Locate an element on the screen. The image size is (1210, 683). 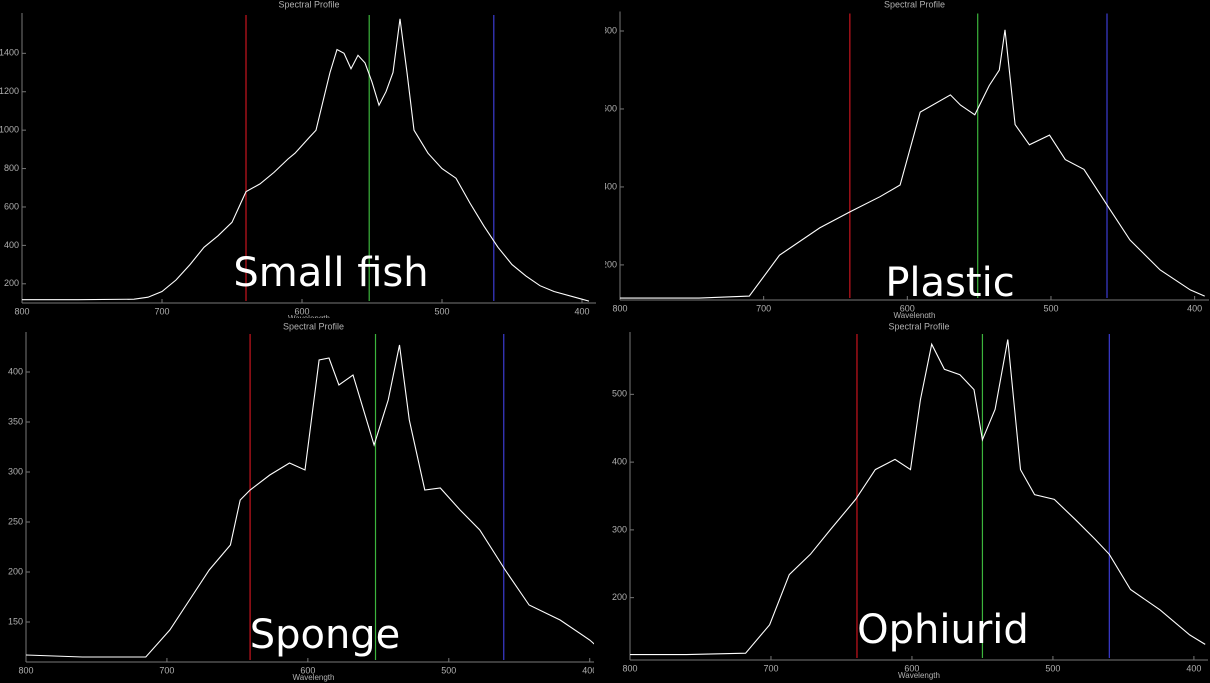
y-tick-label: 250 is located at coordinates (15, 521).